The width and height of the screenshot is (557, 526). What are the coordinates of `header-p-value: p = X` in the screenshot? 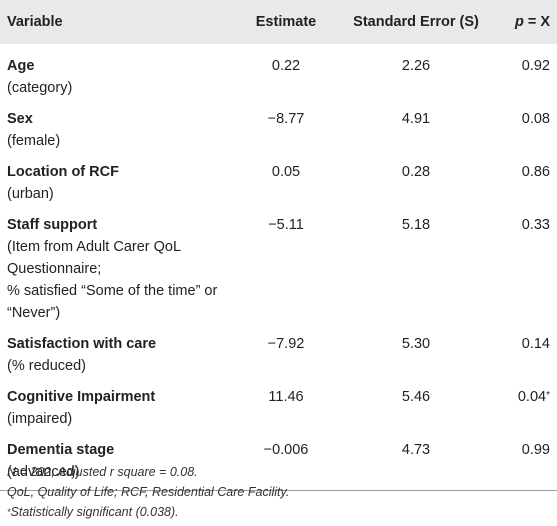 It's located at (524, 22).